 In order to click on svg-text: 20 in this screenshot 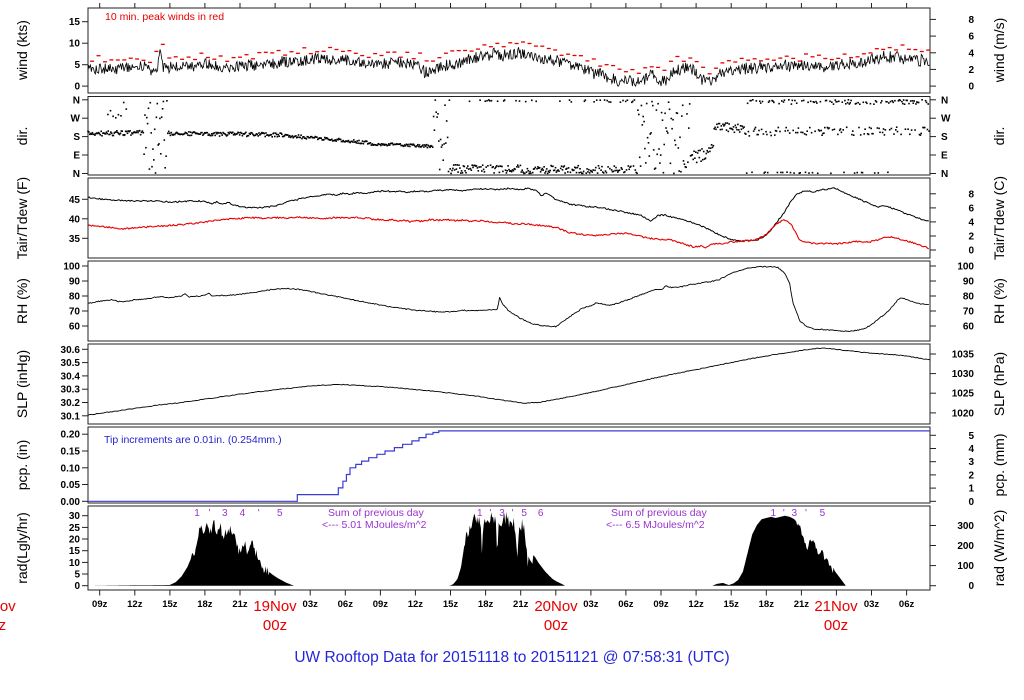, I will do `click(75, 540)`.